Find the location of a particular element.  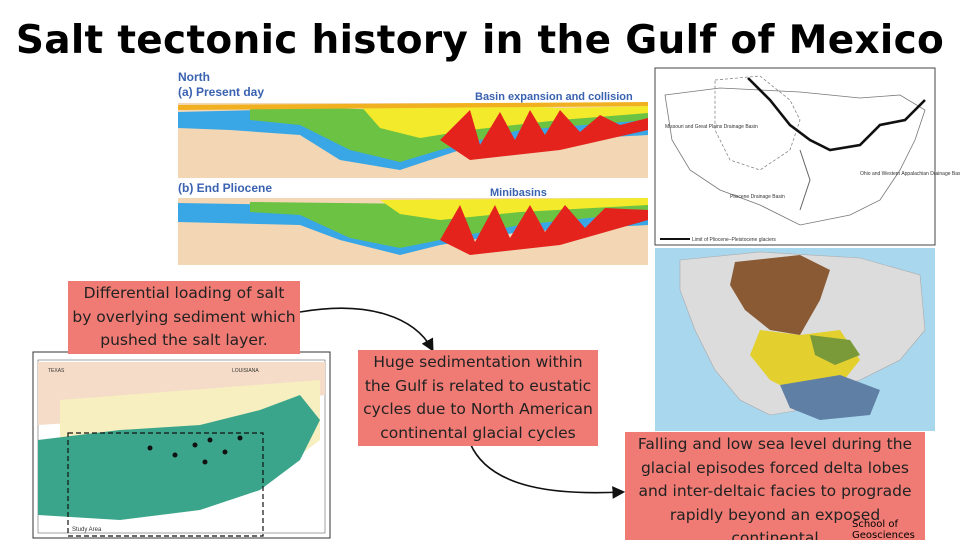

panel-label: (a) Present day is located at coordinates (221, 92).